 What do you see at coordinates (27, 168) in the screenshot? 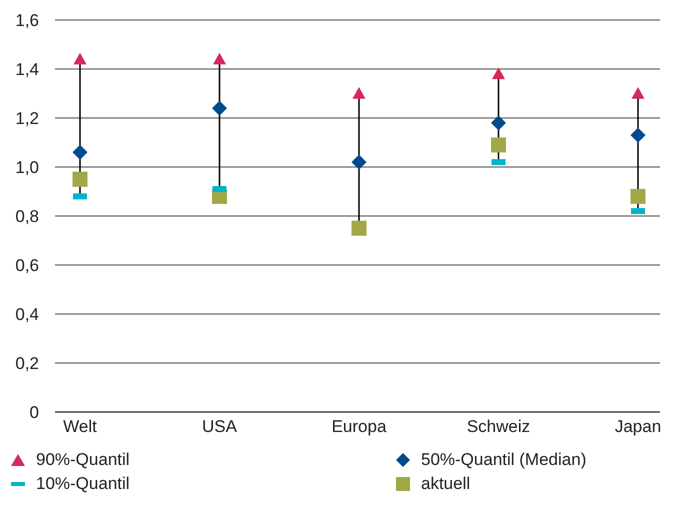
I see `y-tick-label: 1,0` at bounding box center [27, 168].